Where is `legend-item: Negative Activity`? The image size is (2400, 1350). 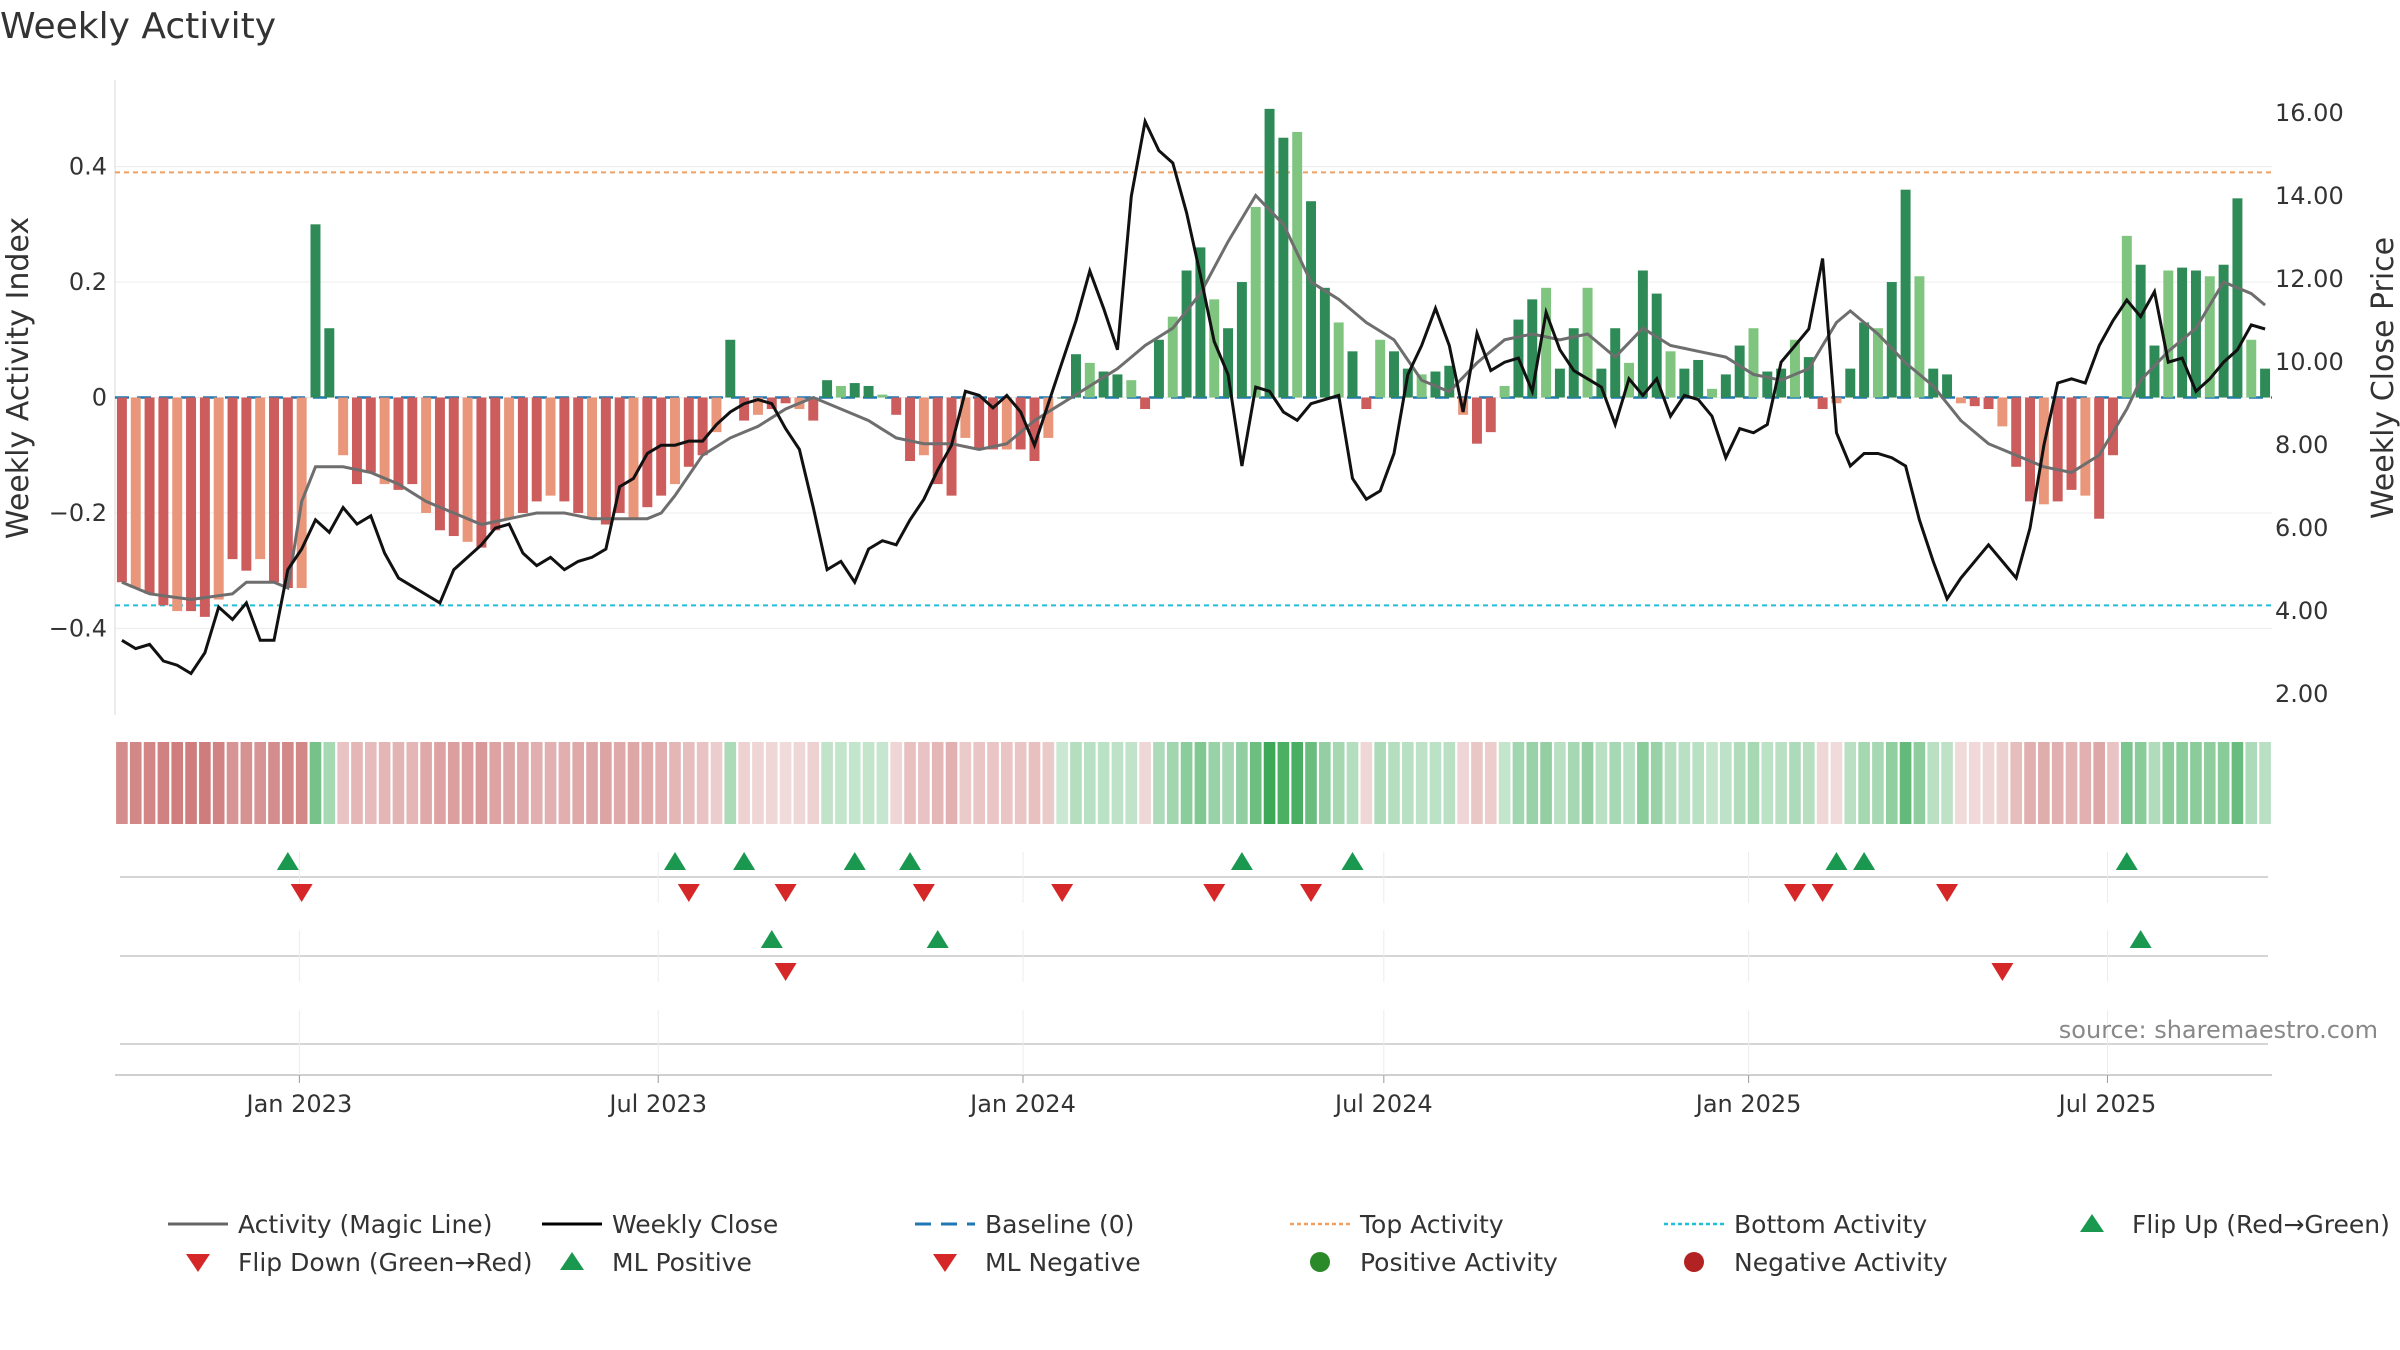
legend-item: Negative Activity is located at coordinates (1816, 1262).